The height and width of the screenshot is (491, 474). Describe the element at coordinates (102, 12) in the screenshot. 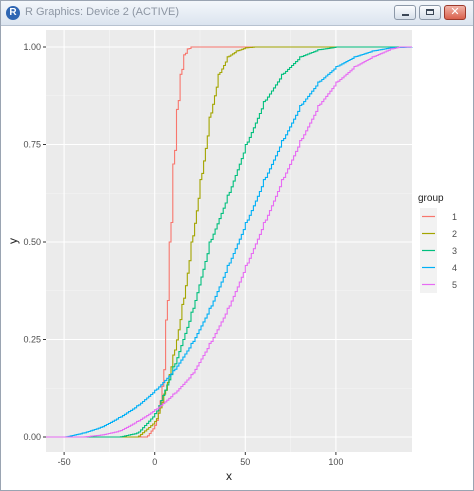

I see `window-title: R Graphics: Device 2 (ACTIVE)` at that location.